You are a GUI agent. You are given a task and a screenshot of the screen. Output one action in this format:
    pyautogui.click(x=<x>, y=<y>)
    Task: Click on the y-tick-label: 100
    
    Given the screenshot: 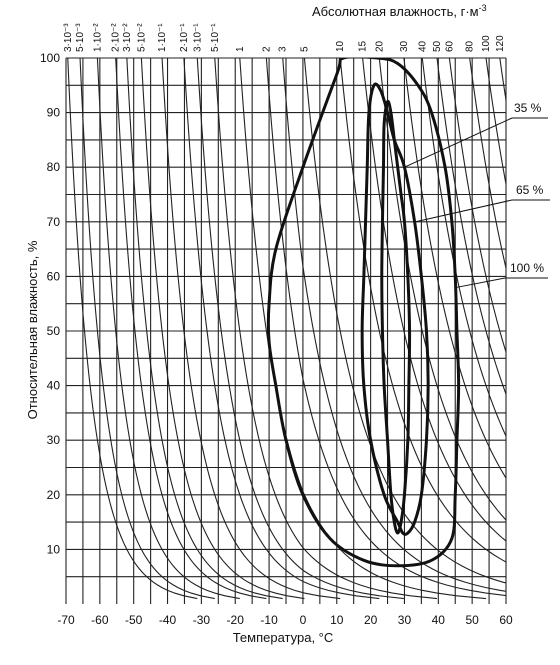 What is the action you would take?
    pyautogui.click(x=50, y=58)
    